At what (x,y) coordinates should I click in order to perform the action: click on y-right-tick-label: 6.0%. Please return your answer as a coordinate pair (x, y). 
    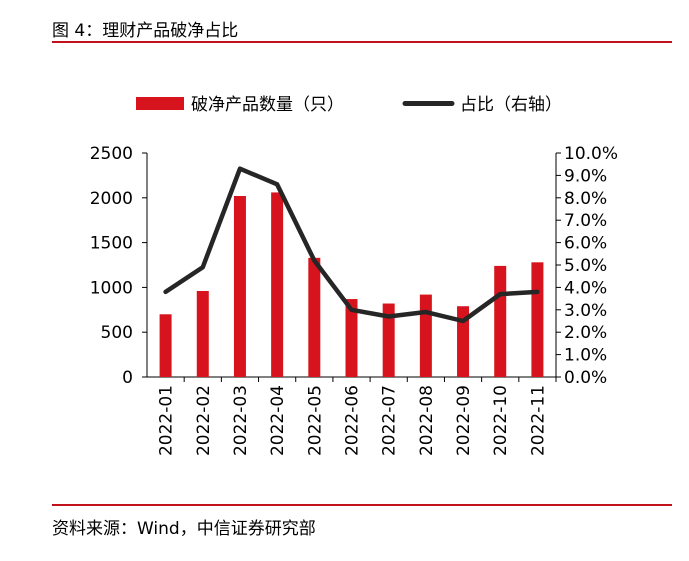
    Looking at the image, I should click on (585, 244).